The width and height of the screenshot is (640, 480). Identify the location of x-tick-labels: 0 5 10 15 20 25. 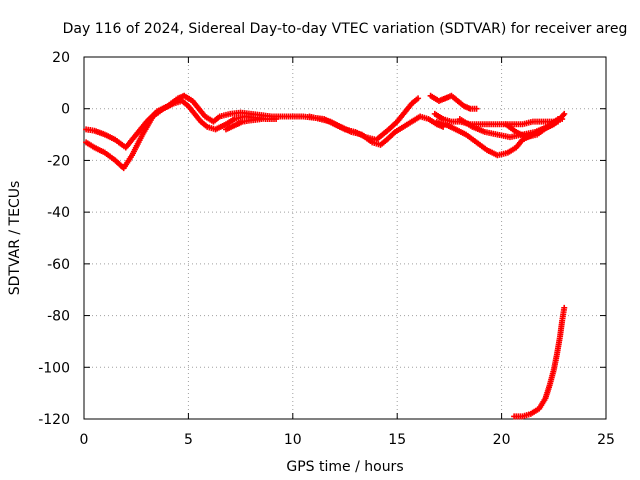
(347, 440).